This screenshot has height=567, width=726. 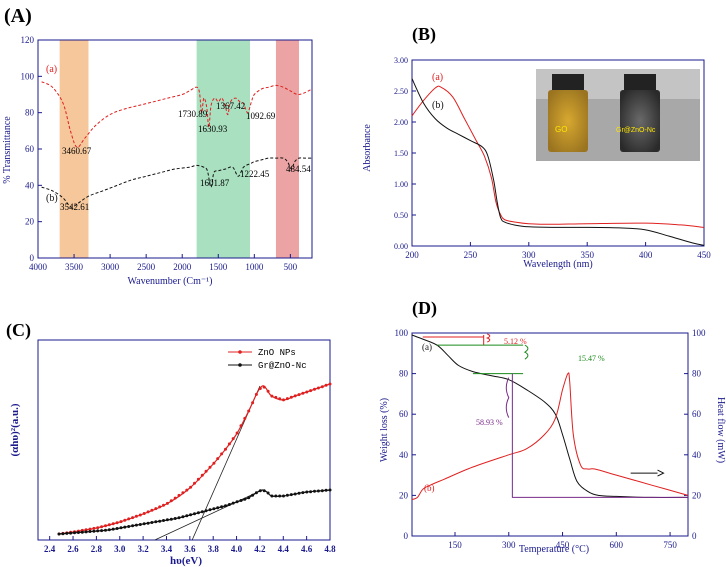 What do you see at coordinates (291, 267) in the screenshot?
I see `panel-a-xtick-7: 500` at bounding box center [291, 267].